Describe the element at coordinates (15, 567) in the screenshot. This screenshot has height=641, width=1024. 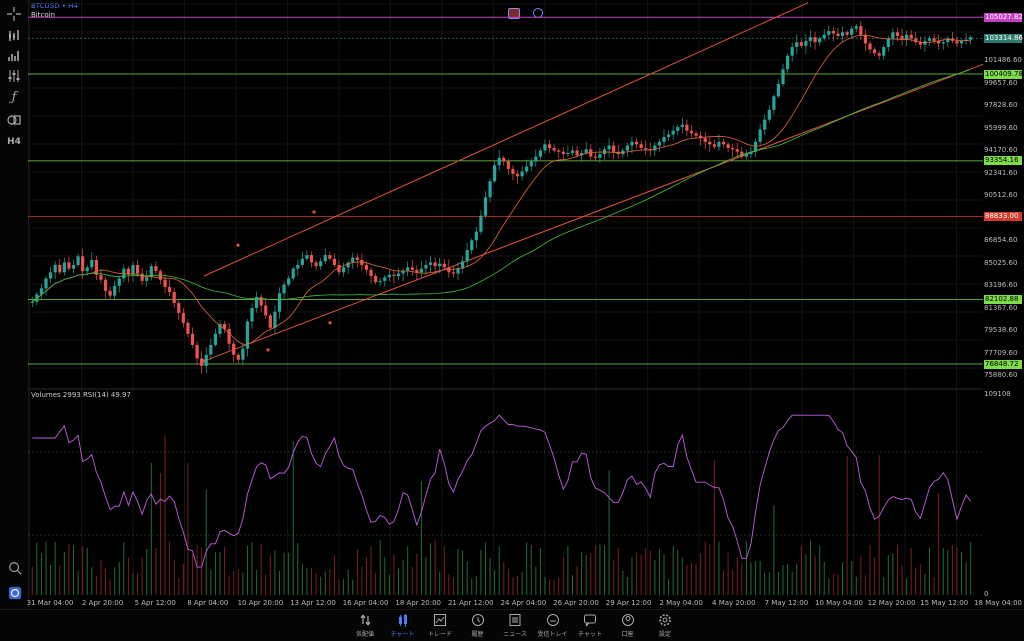
I see `zoom-search-icon` at that location.